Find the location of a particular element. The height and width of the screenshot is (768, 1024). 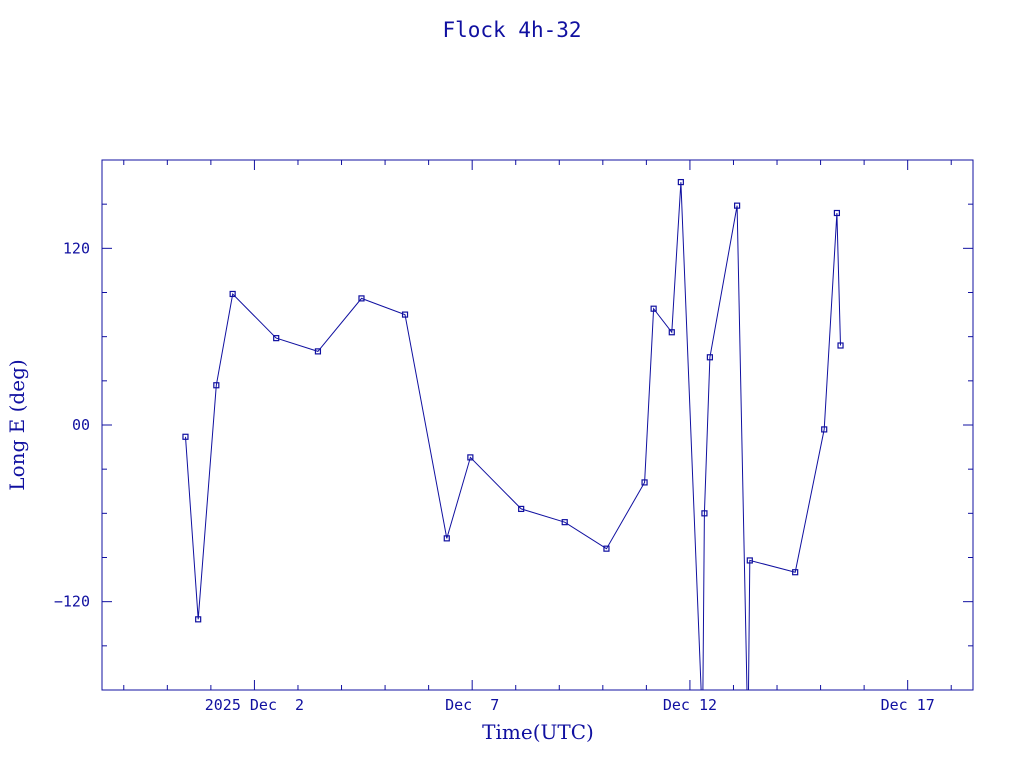

y-axis-label: Long E (deg) is located at coordinates (17, 424).